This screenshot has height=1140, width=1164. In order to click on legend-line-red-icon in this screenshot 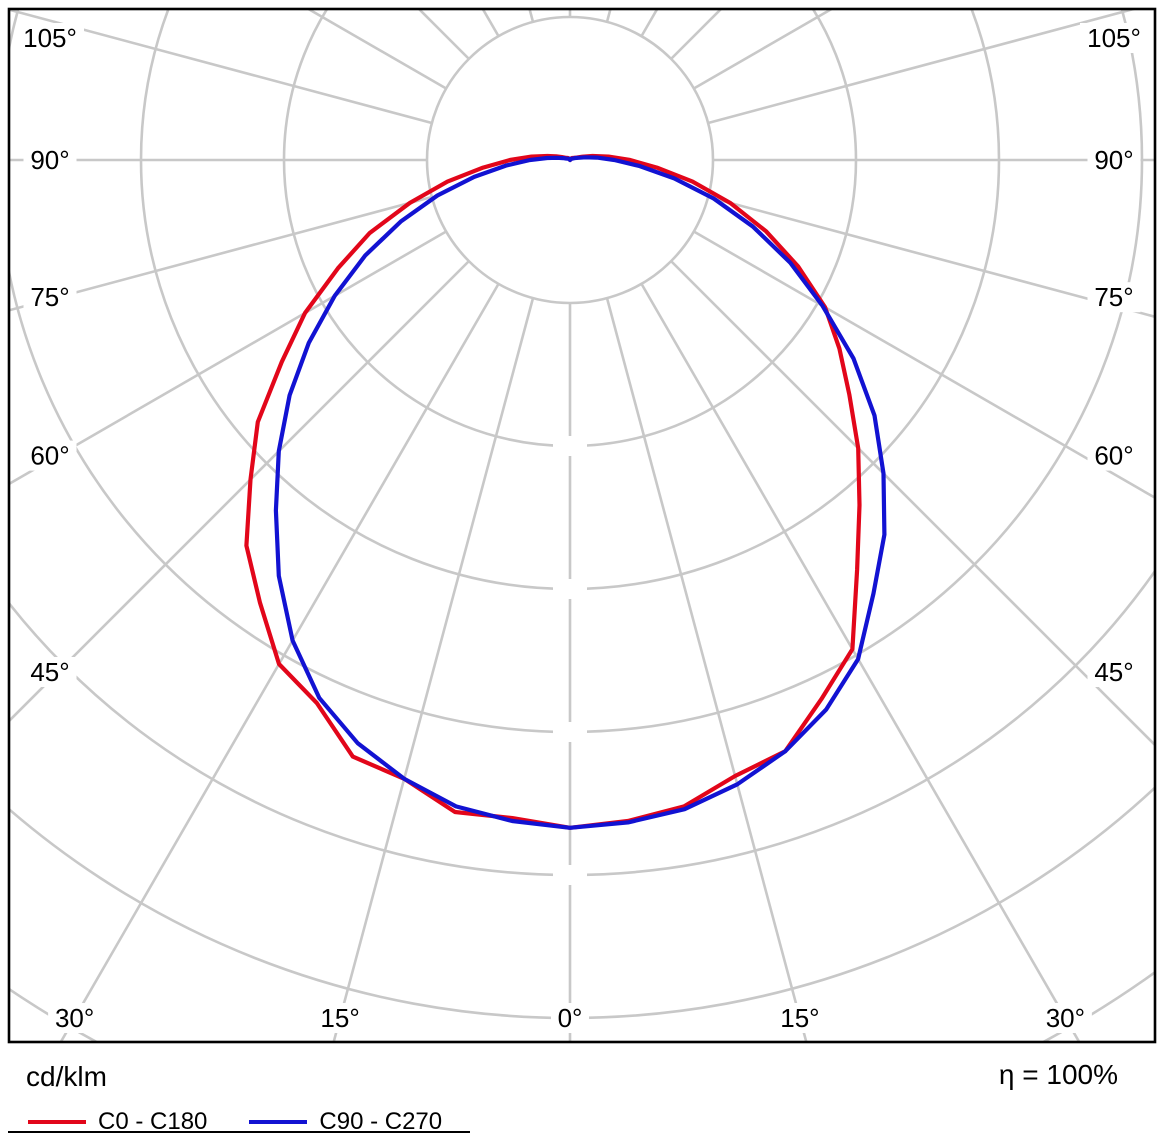, I will do `click(57, 1122)`.